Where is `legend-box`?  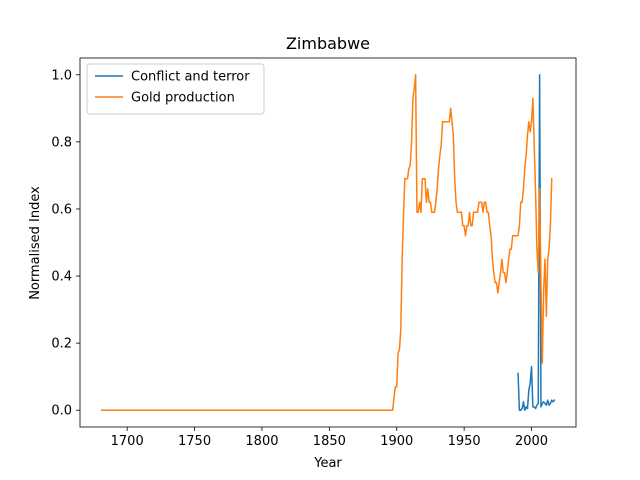 legend-box is located at coordinates (175, 89).